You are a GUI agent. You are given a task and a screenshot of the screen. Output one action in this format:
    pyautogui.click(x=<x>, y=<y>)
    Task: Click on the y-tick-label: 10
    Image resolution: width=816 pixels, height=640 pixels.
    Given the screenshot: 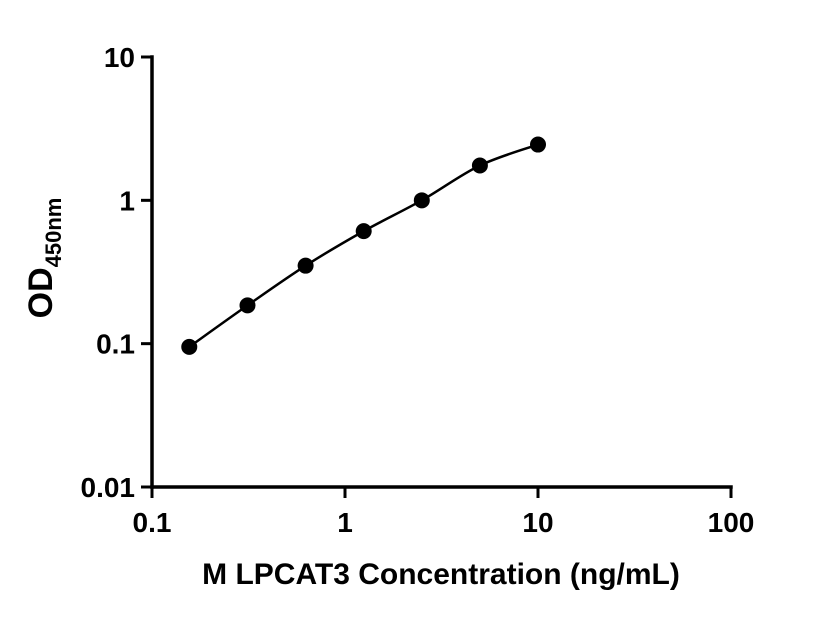 What is the action you would take?
    pyautogui.click(x=119, y=57)
    